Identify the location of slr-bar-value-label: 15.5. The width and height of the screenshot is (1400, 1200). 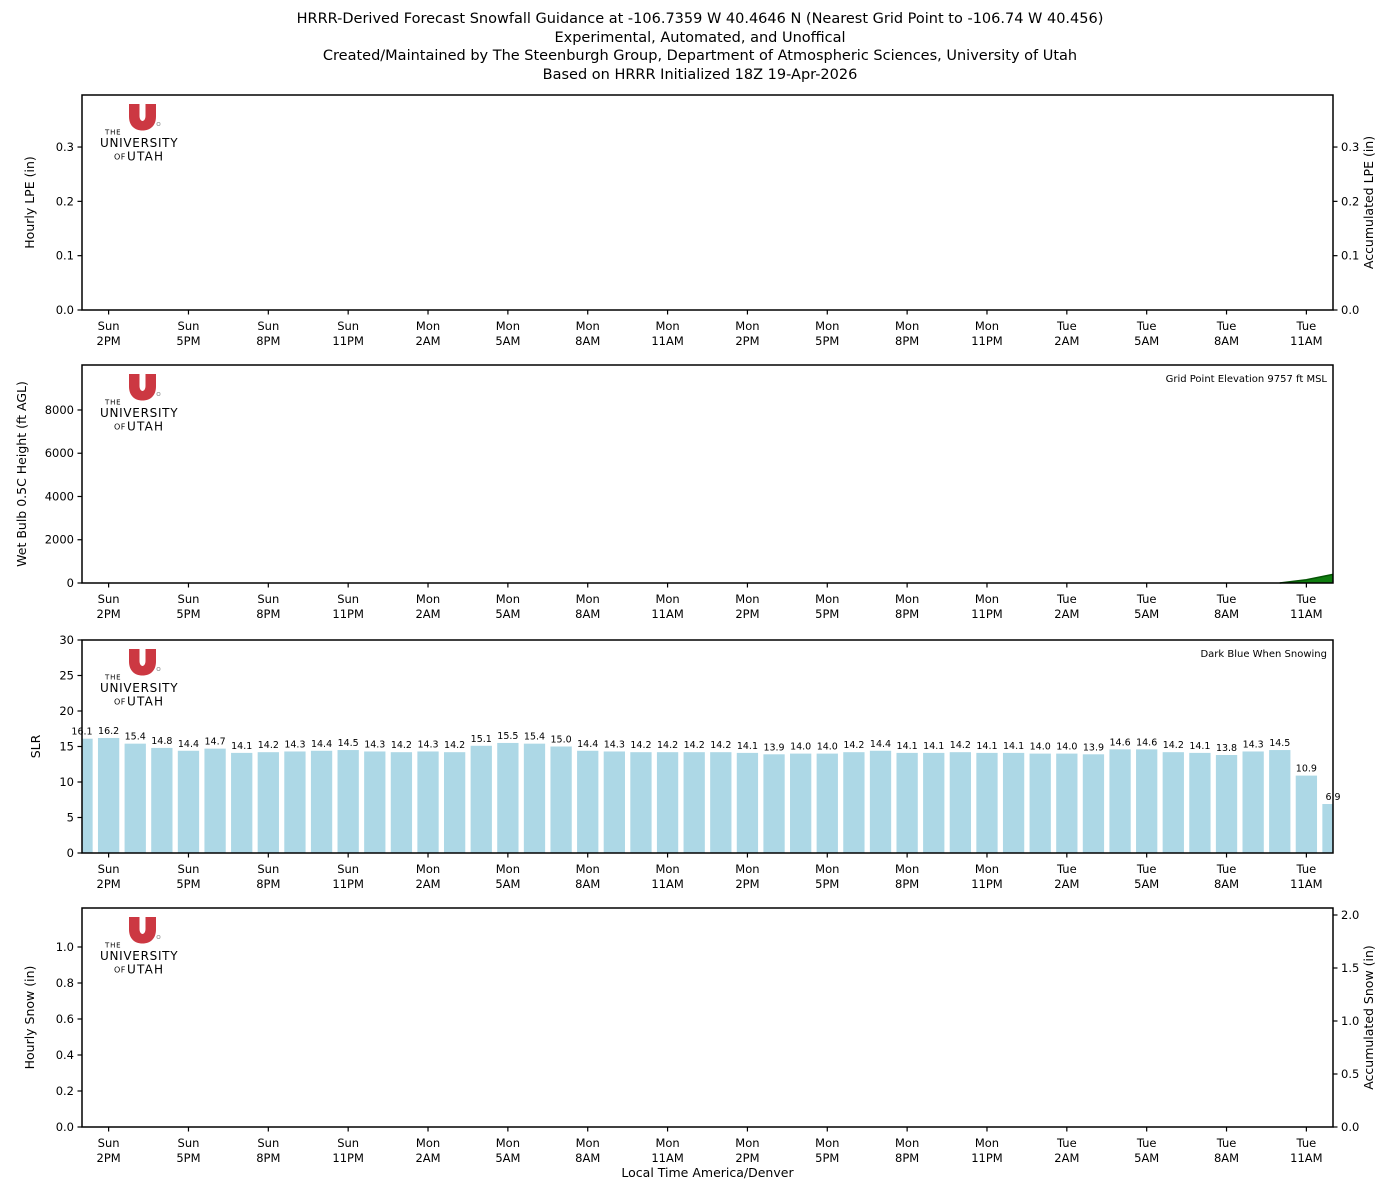
(507, 736).